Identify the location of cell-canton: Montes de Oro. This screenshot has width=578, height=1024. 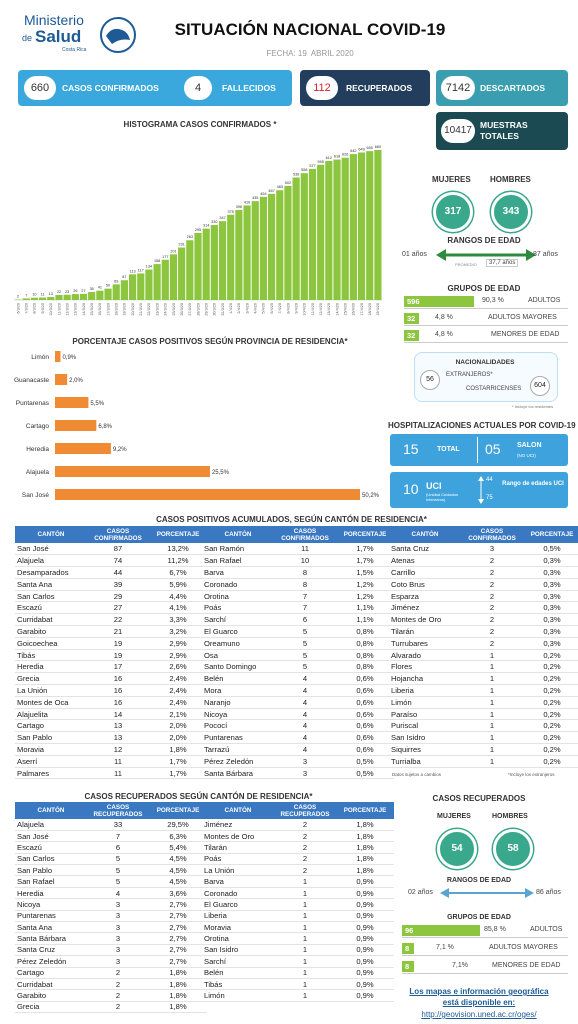
(425, 620).